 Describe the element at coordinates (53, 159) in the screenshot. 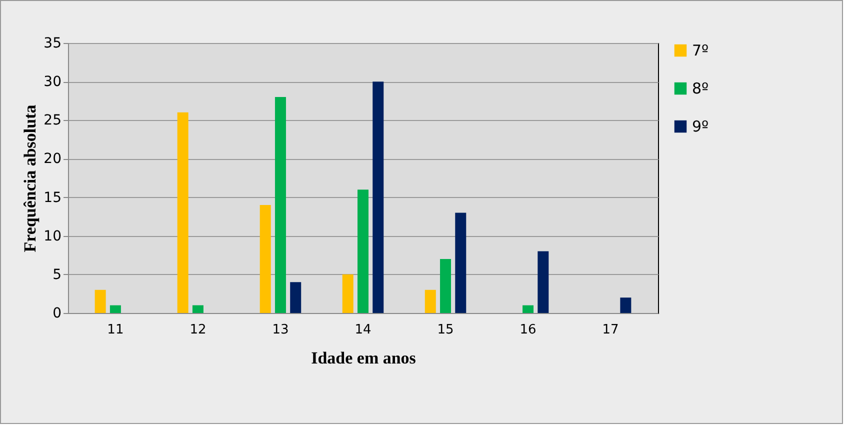

I see `y-tick-label: 20` at that location.